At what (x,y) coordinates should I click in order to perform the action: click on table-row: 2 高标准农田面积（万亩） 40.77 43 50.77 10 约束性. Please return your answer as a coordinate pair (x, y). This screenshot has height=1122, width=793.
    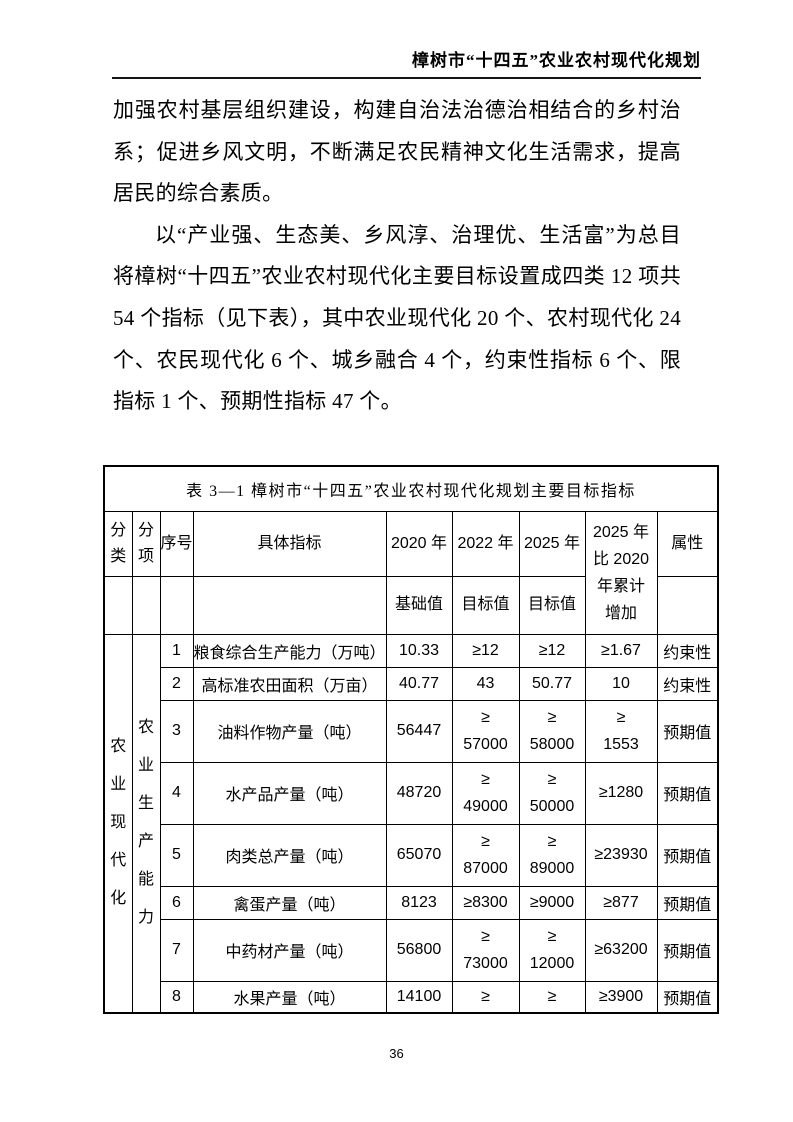
    Looking at the image, I should click on (411, 683).